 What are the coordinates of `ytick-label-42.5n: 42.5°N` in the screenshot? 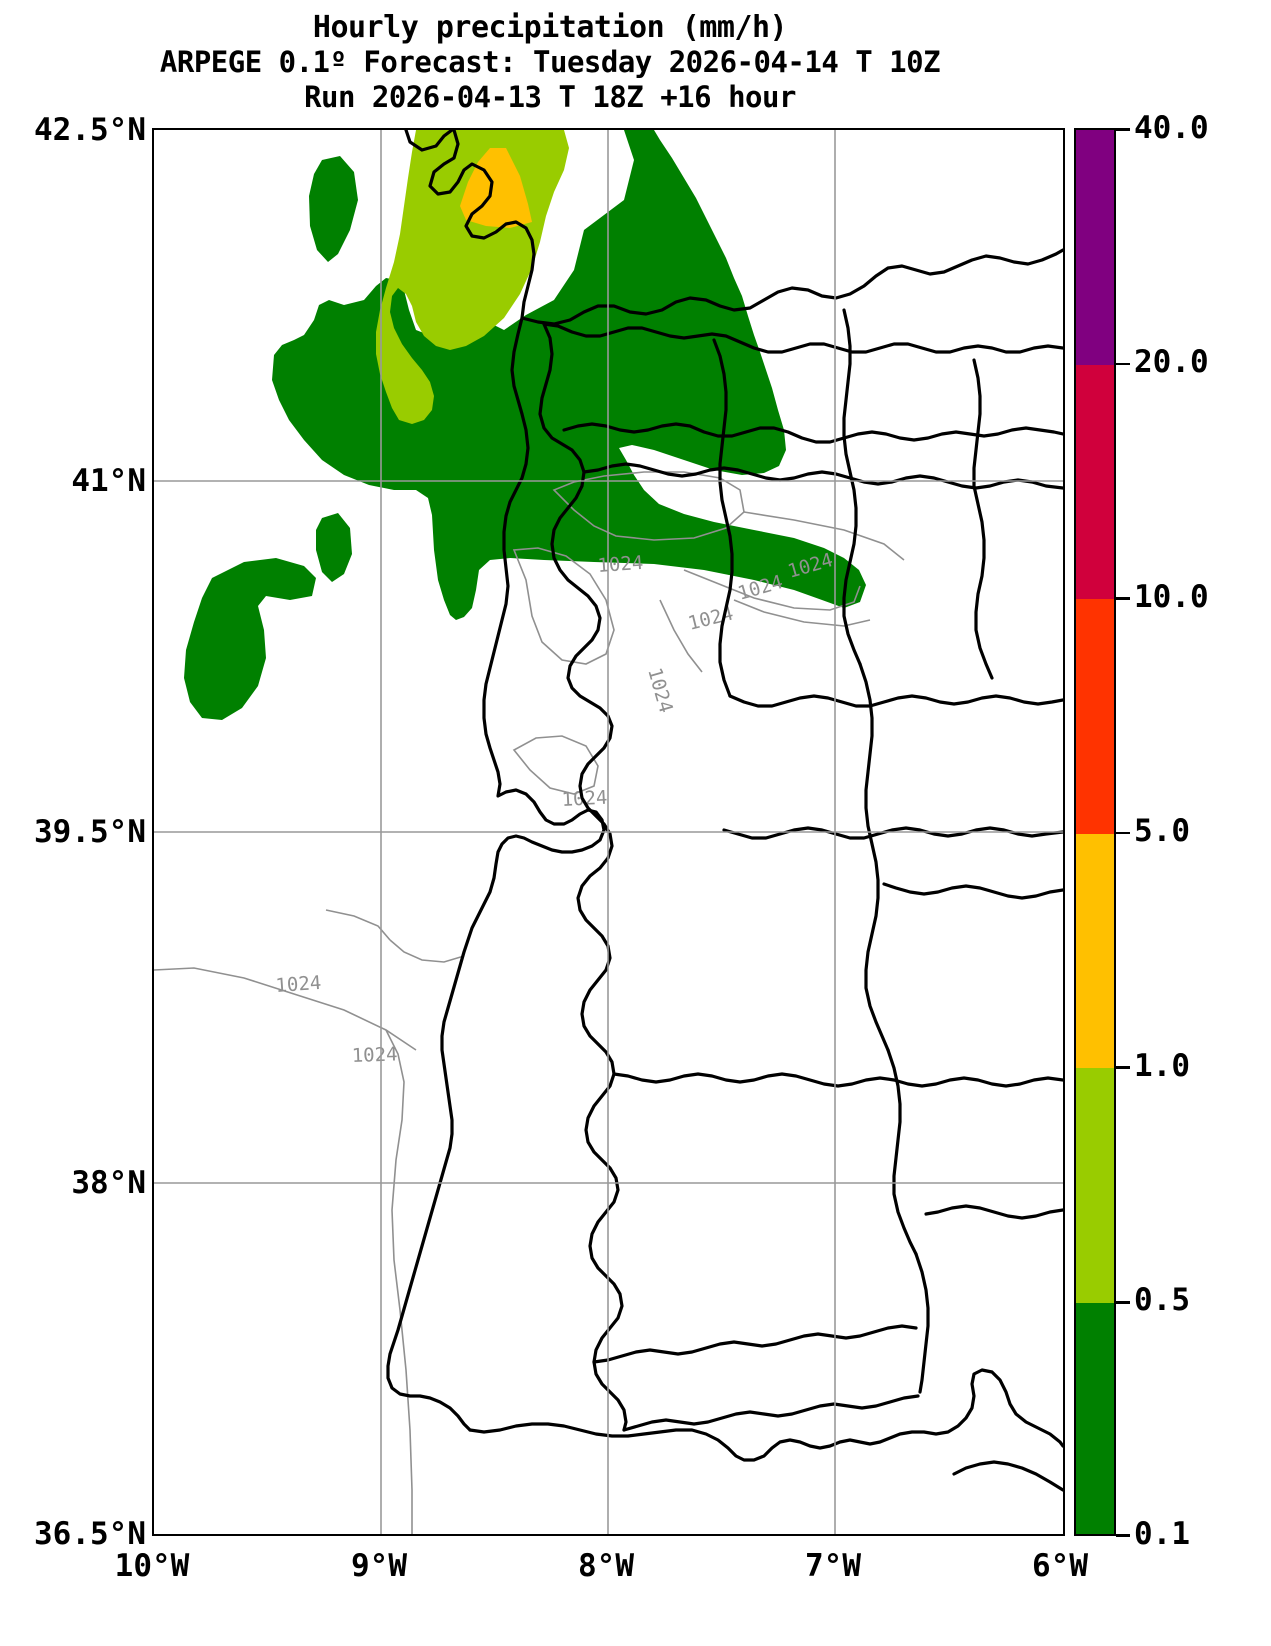 It's located at (90, 130).